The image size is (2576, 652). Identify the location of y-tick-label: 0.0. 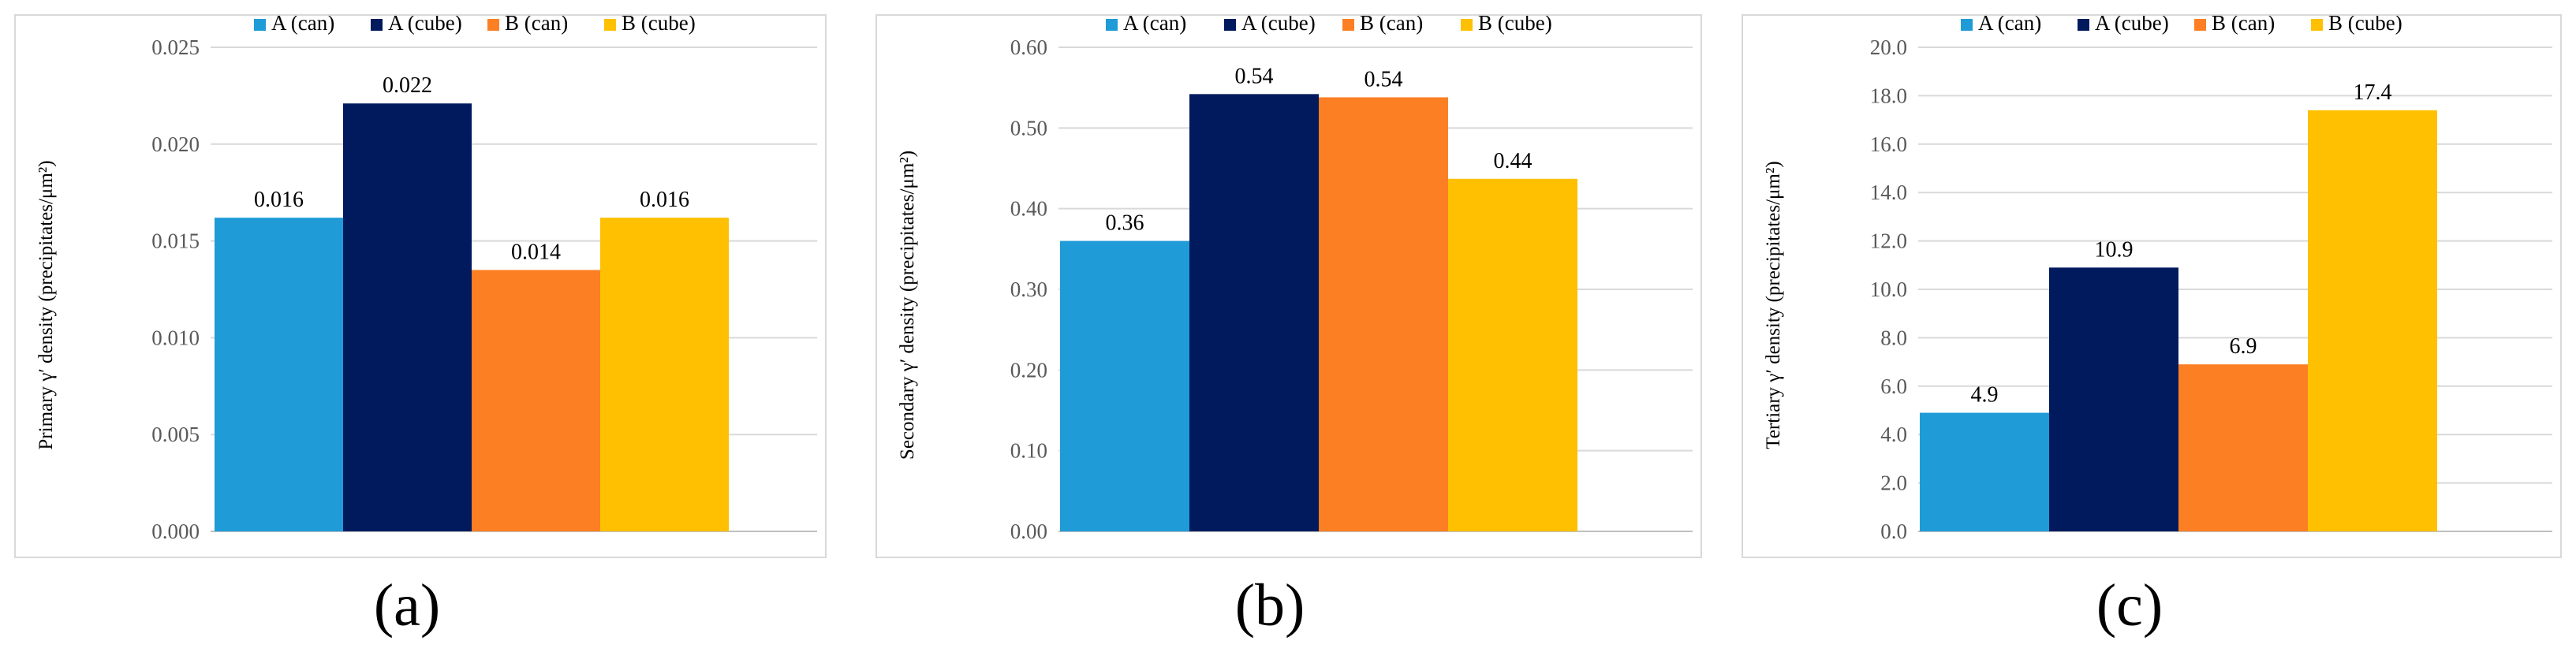
(1893, 531).